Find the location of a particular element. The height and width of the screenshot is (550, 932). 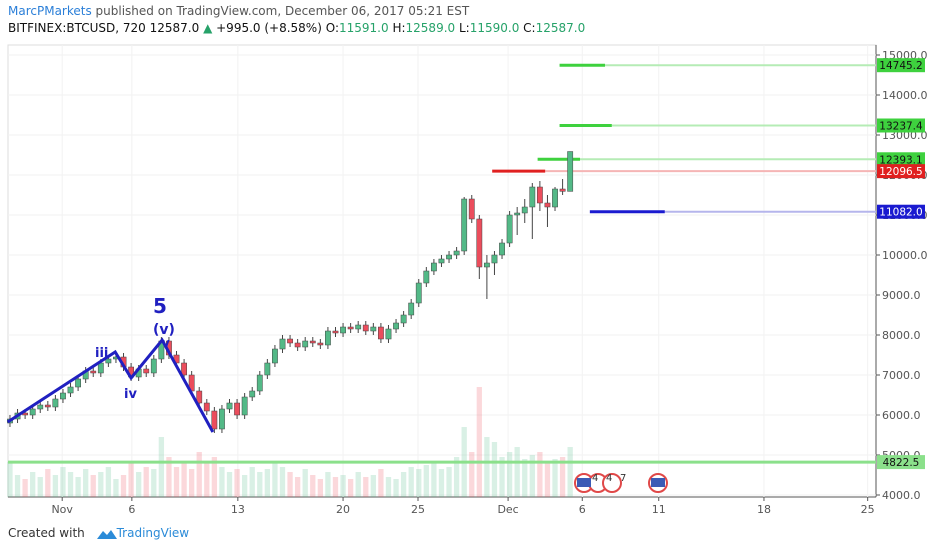

x-tick-label: 20 is located at coordinates (343, 509).